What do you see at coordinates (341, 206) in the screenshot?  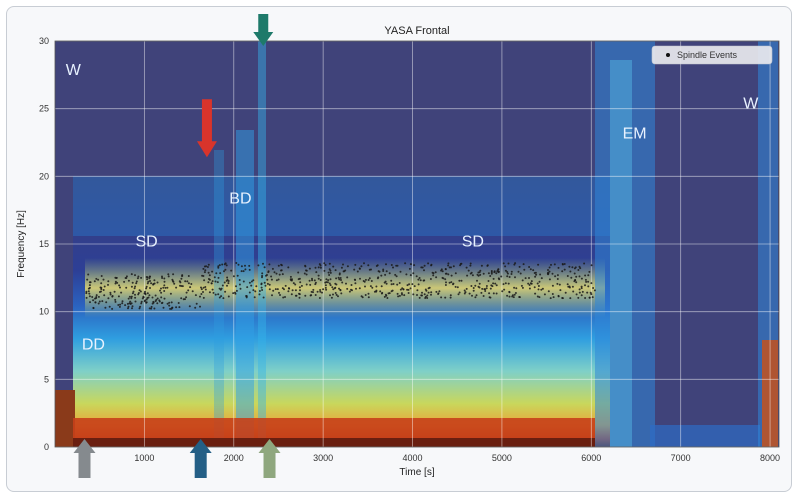 I see `upper-haze` at bounding box center [341, 206].